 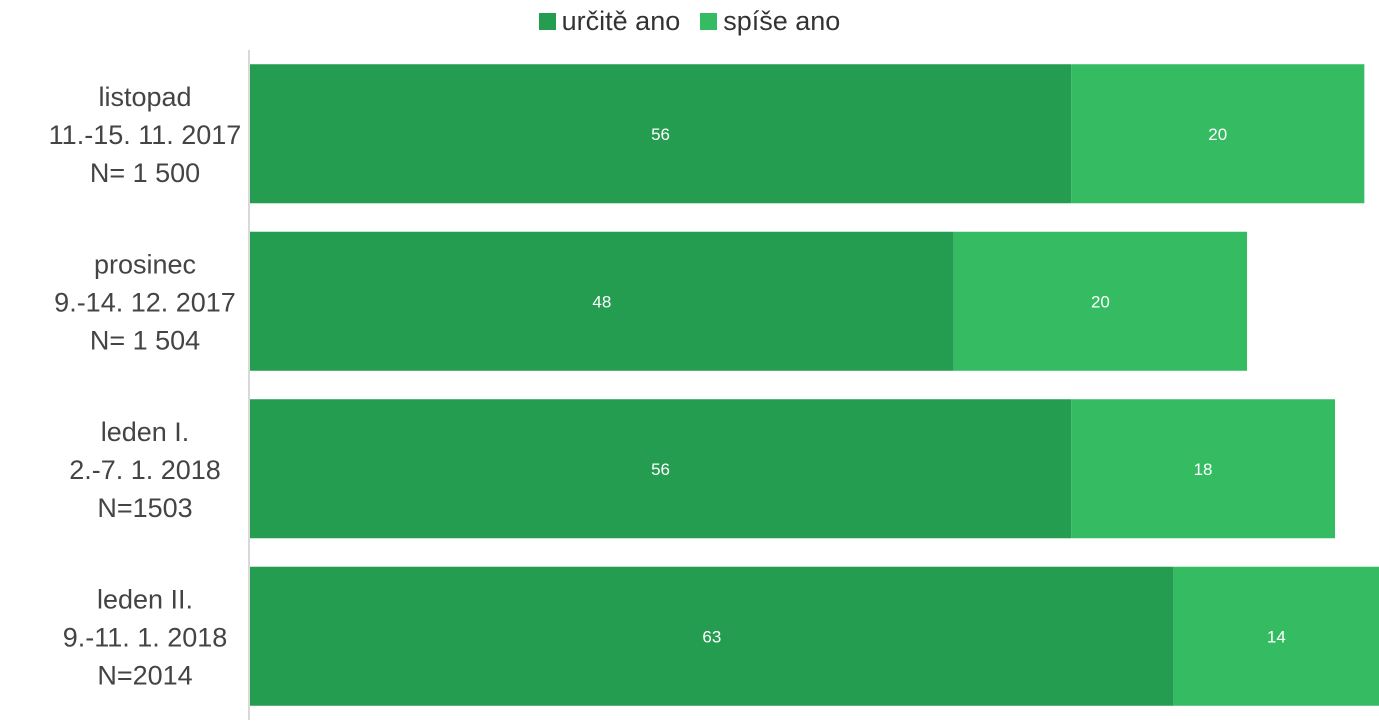 What do you see at coordinates (144, 675) in the screenshot?
I see `category-label-3-line-2: N=2014` at bounding box center [144, 675].